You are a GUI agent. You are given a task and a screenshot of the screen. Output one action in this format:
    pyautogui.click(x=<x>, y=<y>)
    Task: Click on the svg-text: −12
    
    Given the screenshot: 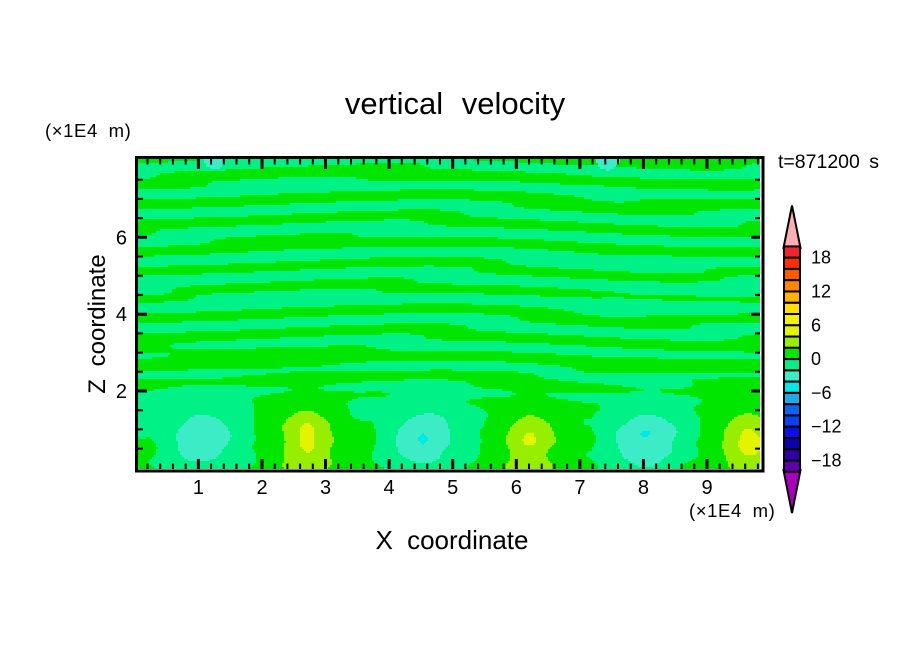 What is the action you would take?
    pyautogui.click(x=826, y=427)
    